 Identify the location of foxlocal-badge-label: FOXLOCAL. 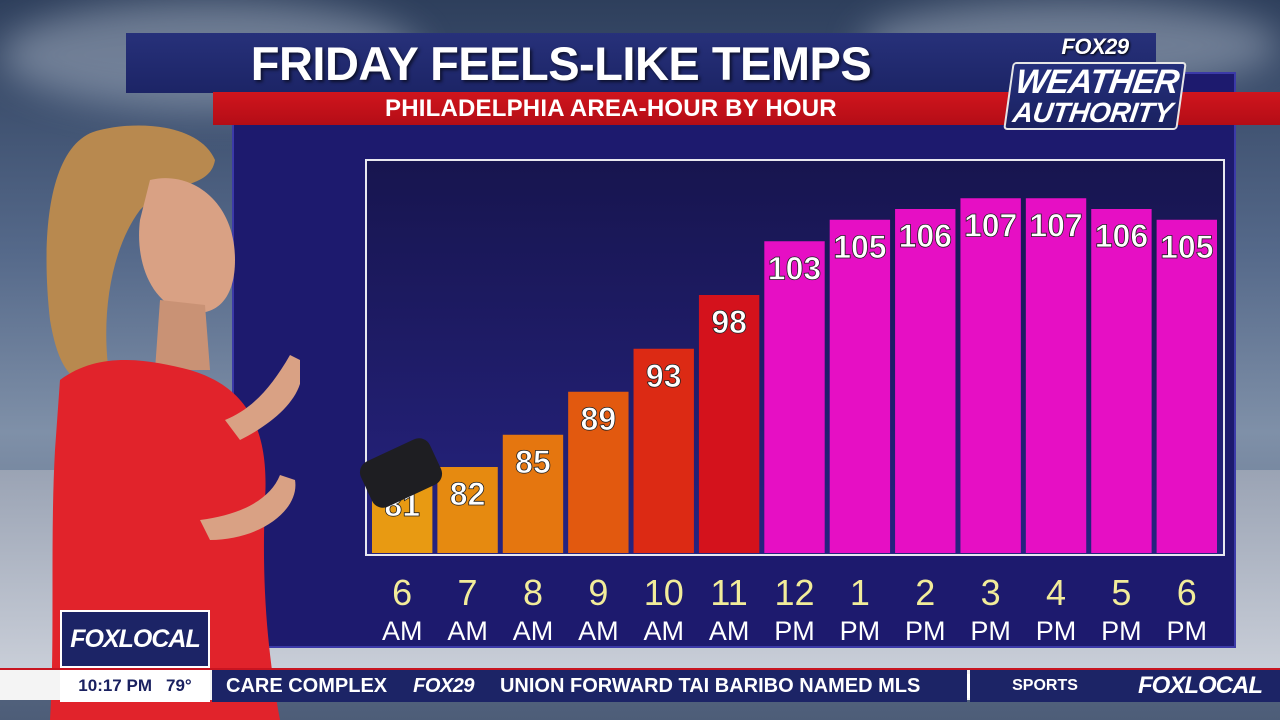
(135, 638).